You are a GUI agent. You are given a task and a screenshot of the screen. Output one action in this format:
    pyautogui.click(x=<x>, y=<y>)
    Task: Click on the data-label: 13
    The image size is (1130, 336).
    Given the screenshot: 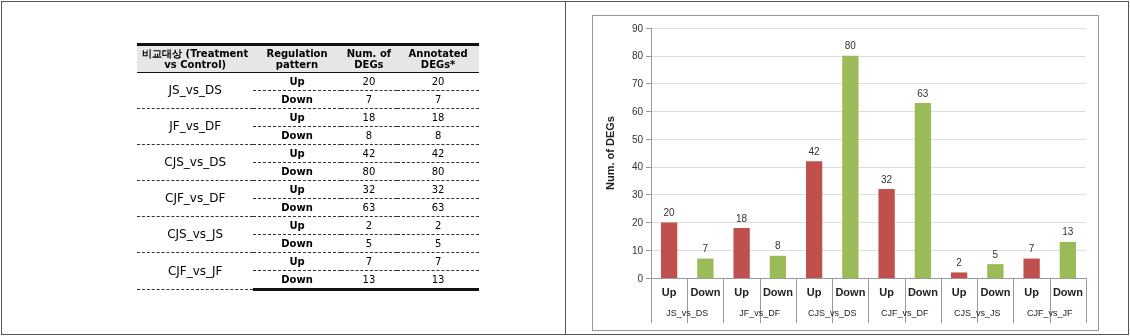 What is the action you would take?
    pyautogui.click(x=1068, y=232)
    